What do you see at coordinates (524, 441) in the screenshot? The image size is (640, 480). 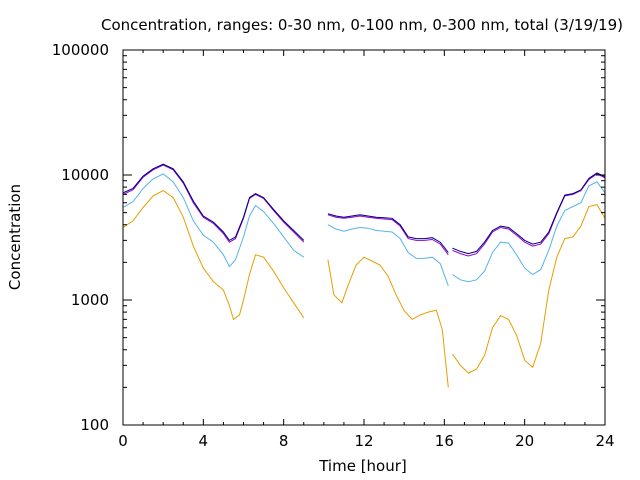 I see `x-tick-label: 20` at bounding box center [524, 441].